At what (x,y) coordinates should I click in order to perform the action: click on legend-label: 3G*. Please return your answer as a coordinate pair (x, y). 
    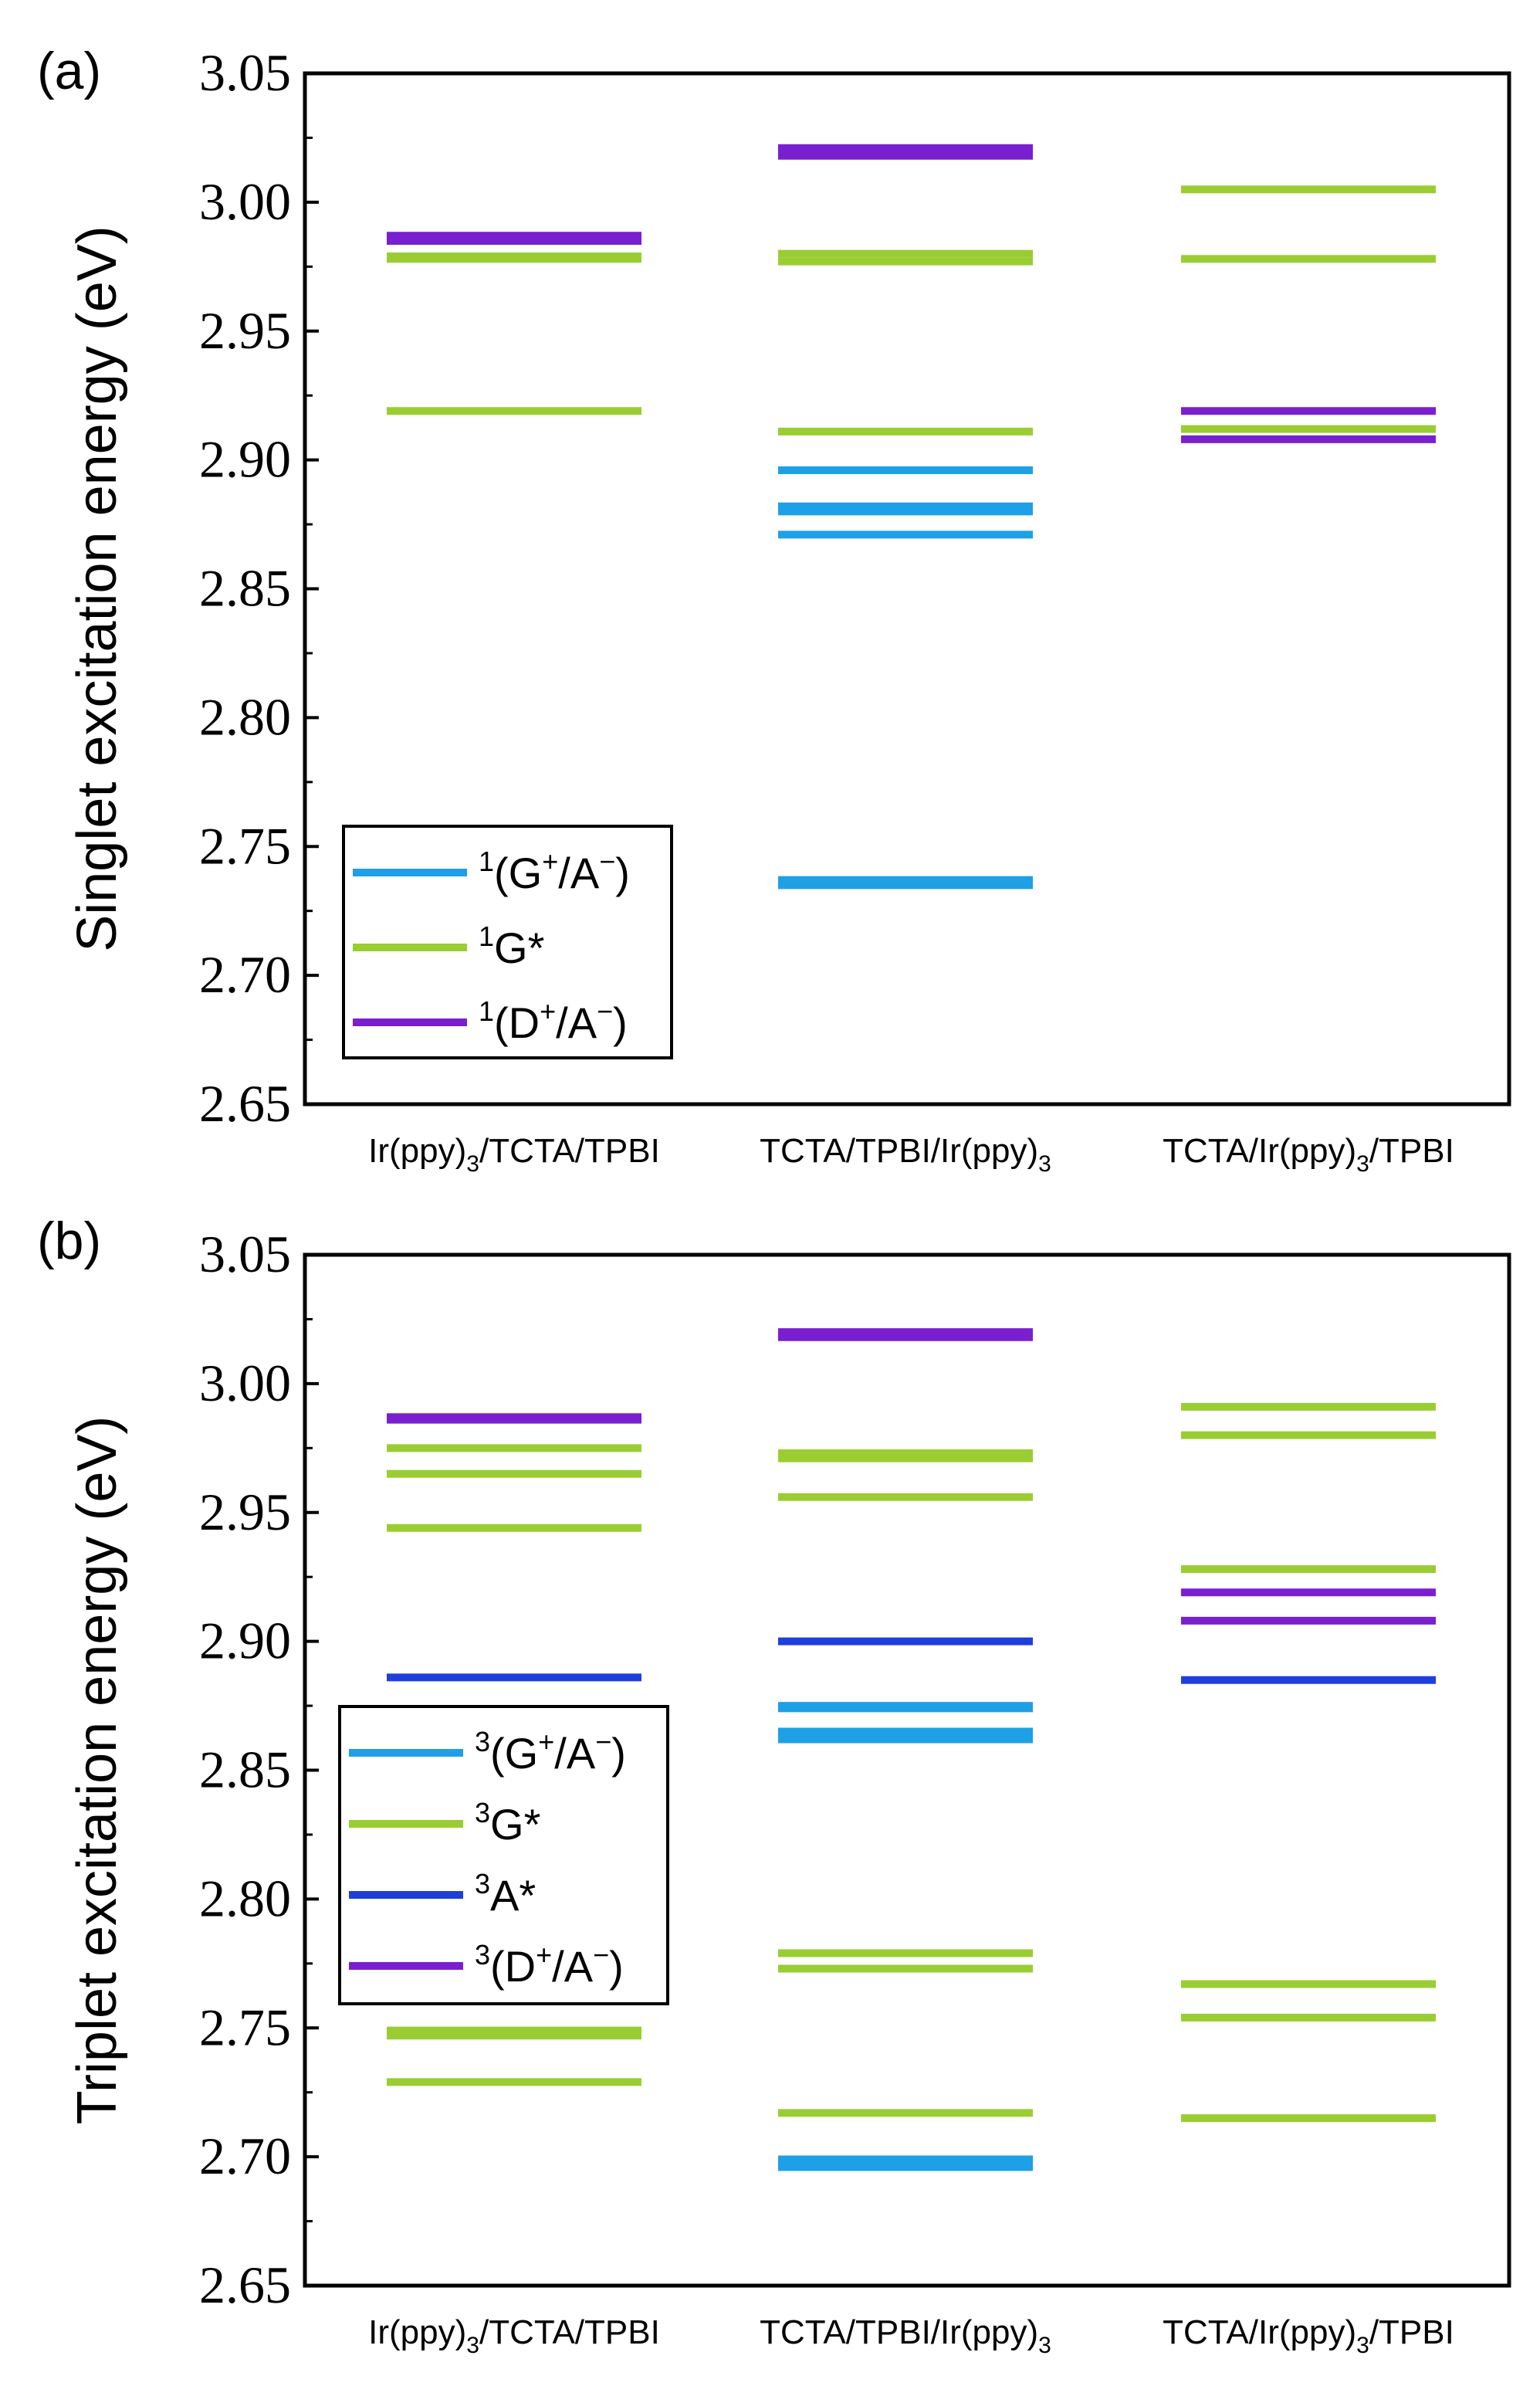
    Looking at the image, I should click on (507, 1823).